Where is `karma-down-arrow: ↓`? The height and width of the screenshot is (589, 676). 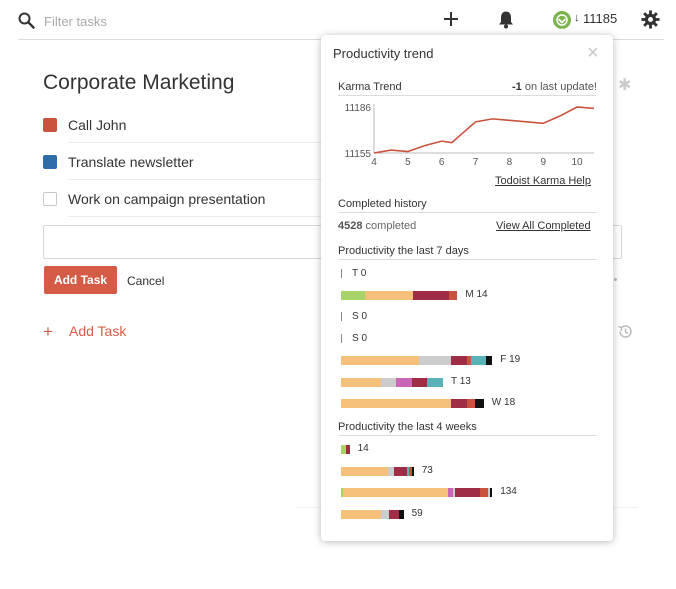 karma-down-arrow: ↓ is located at coordinates (577, 18).